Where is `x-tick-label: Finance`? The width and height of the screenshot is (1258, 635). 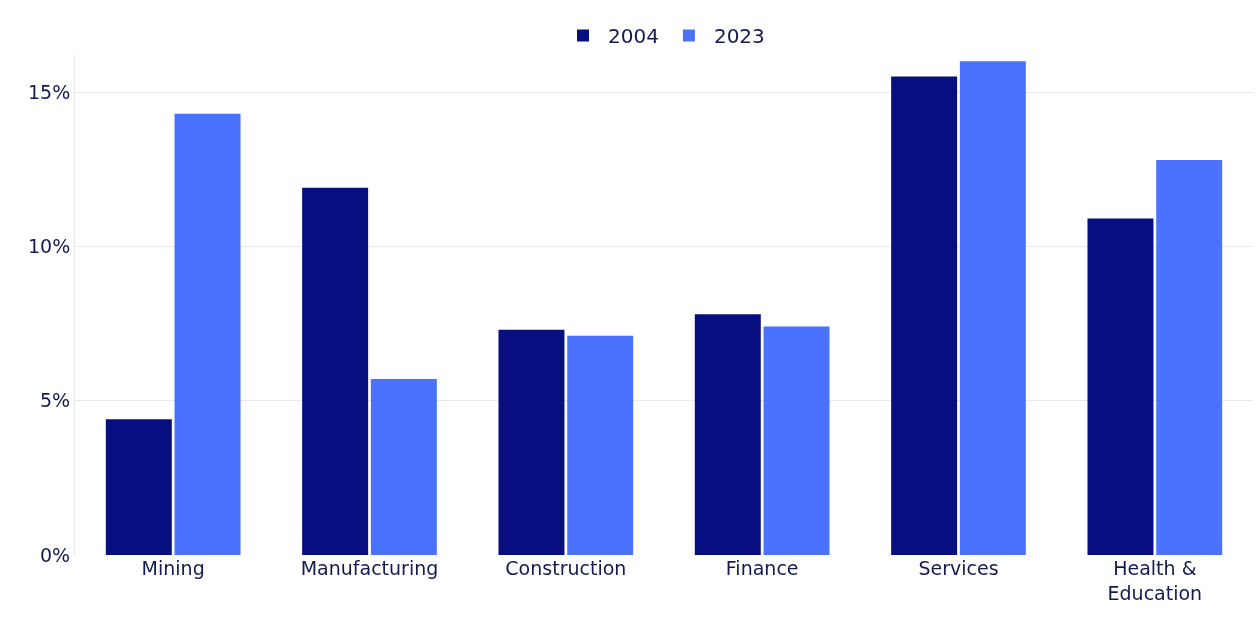
x-tick-label: Finance is located at coordinates (762, 568).